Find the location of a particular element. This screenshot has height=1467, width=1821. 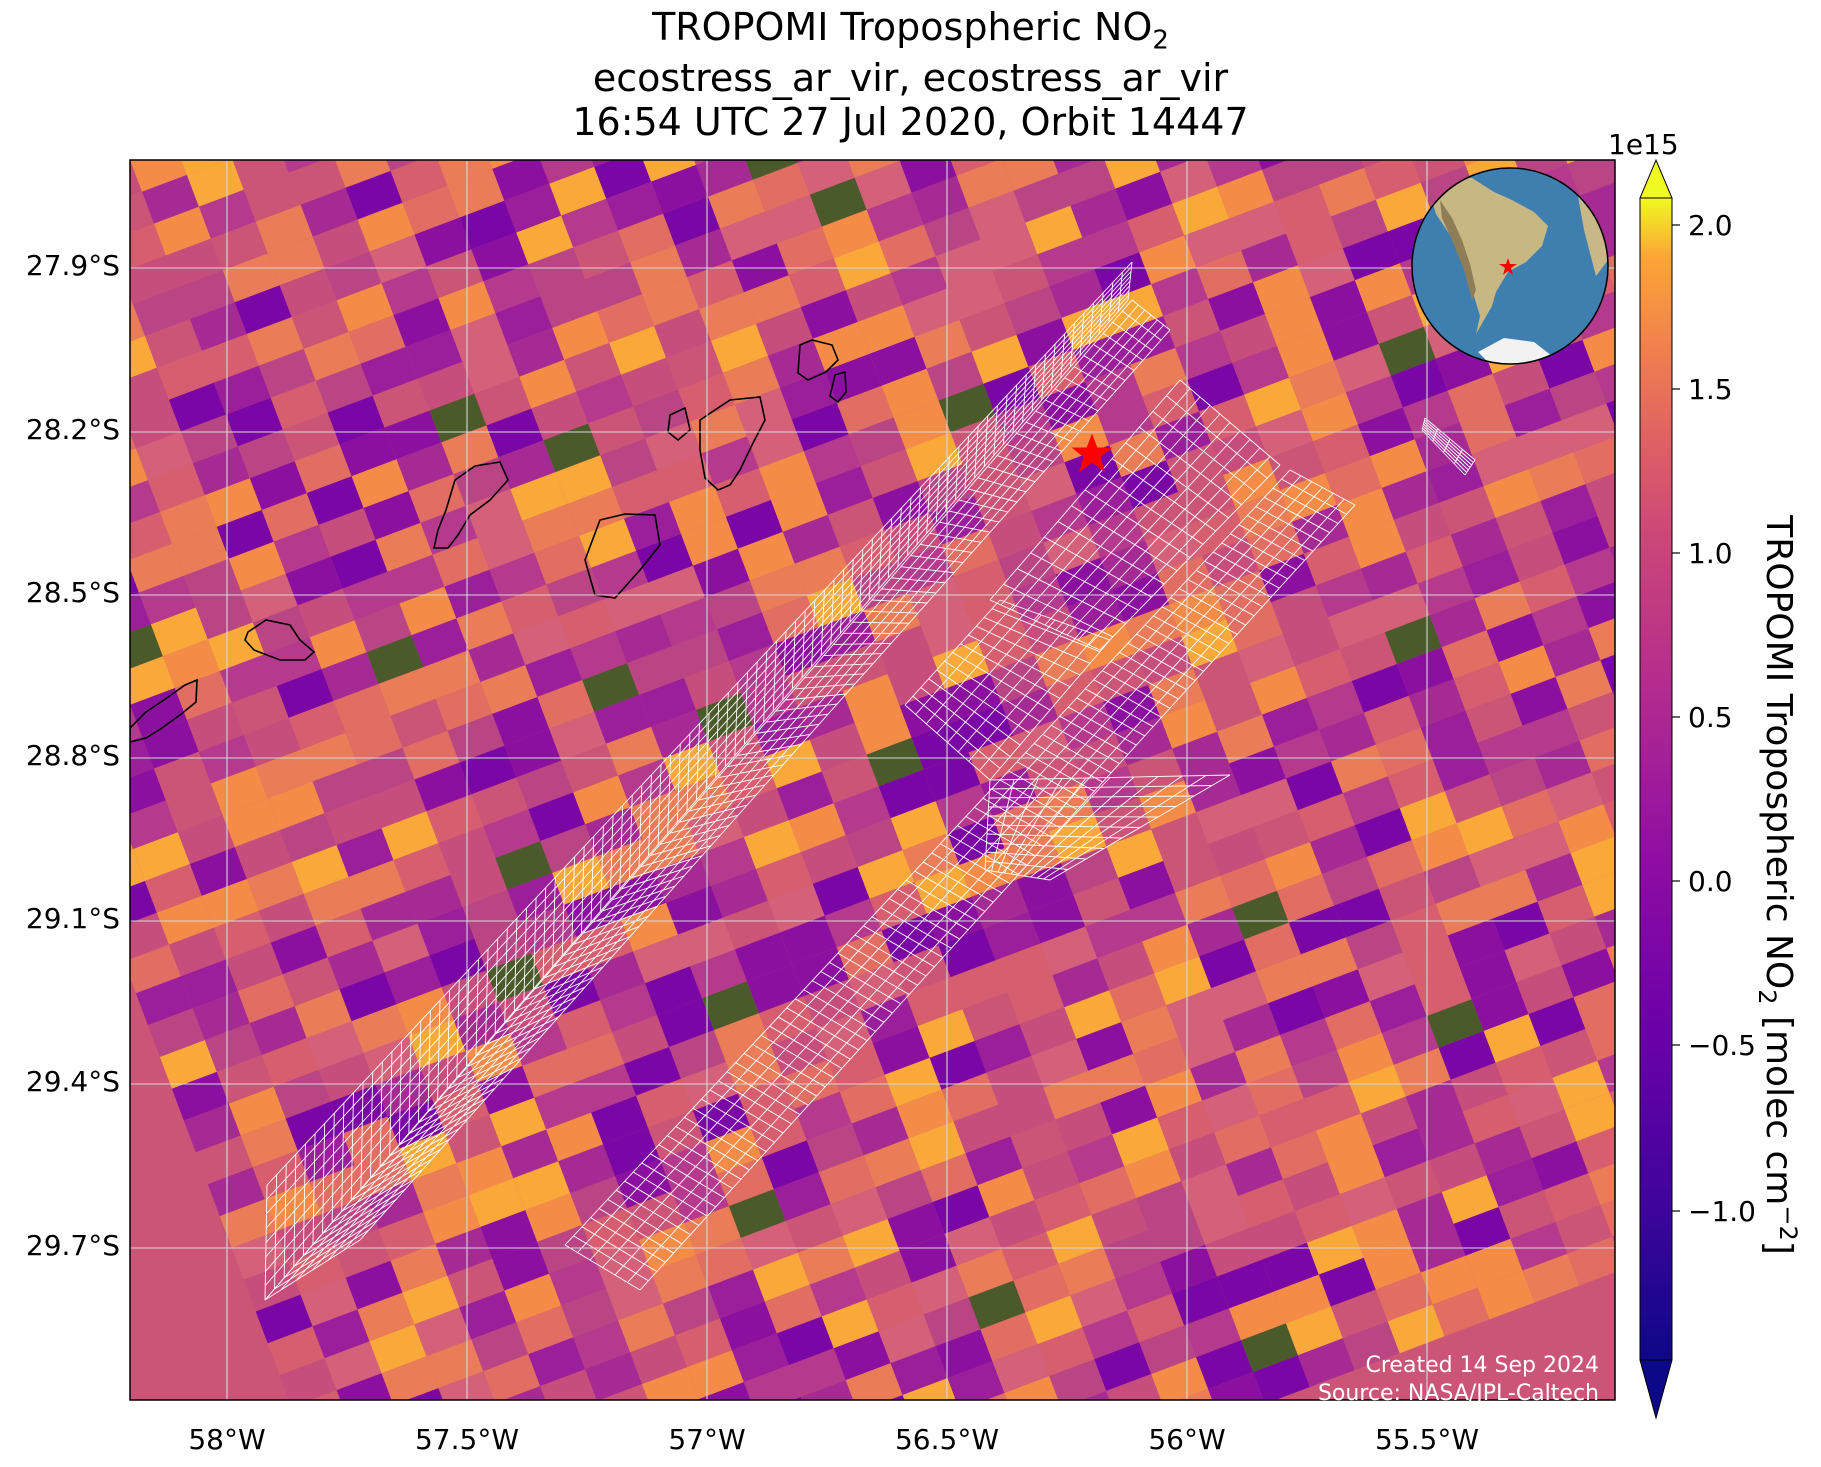

colorbar is located at coordinates (1659, 789).